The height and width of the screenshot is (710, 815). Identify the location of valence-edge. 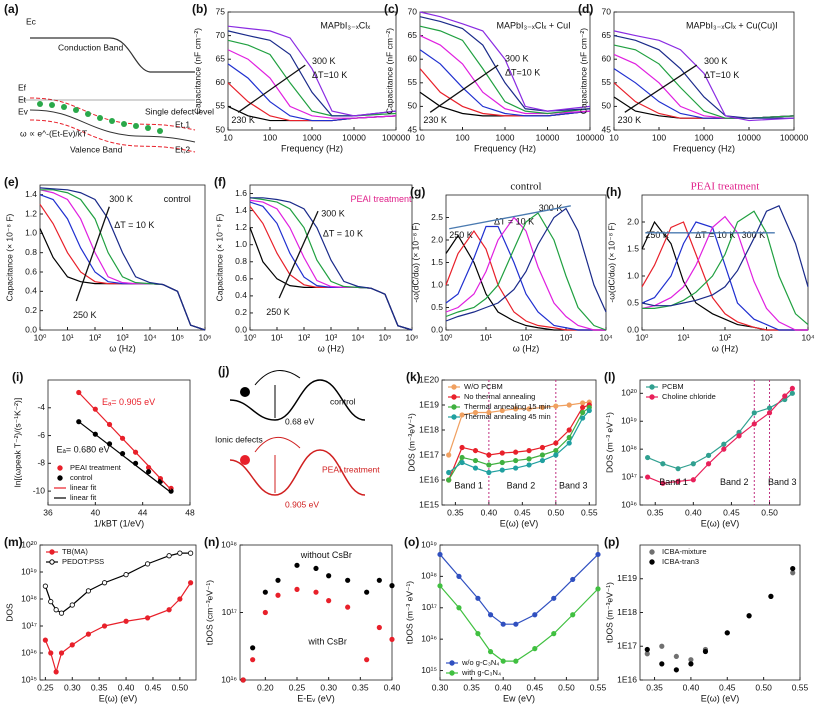
(112, 126).